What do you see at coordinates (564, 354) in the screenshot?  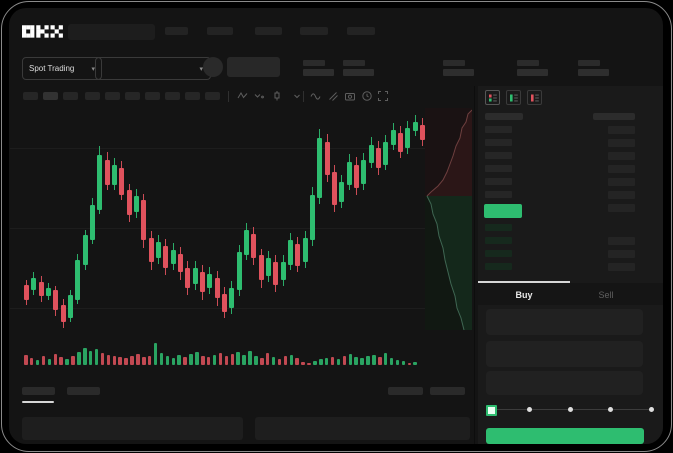 I see `order-amount-field` at bounding box center [564, 354].